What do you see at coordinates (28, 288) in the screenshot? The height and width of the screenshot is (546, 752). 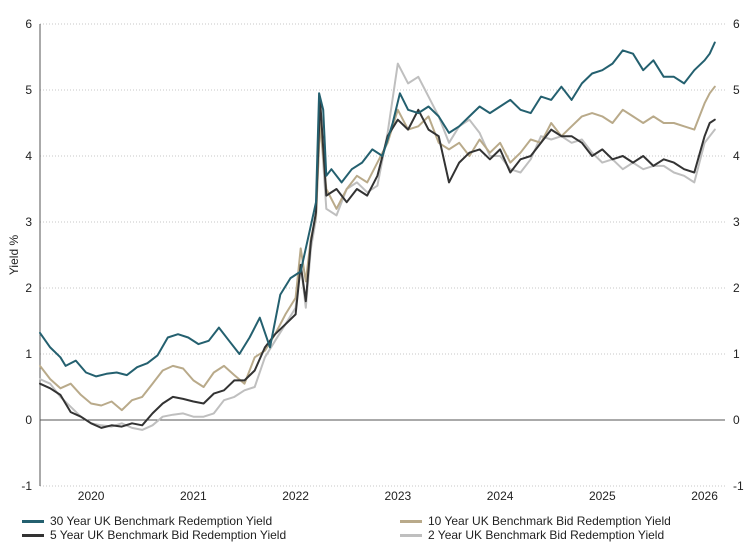 I see `y-tick-label-left-3: 2` at bounding box center [28, 288].